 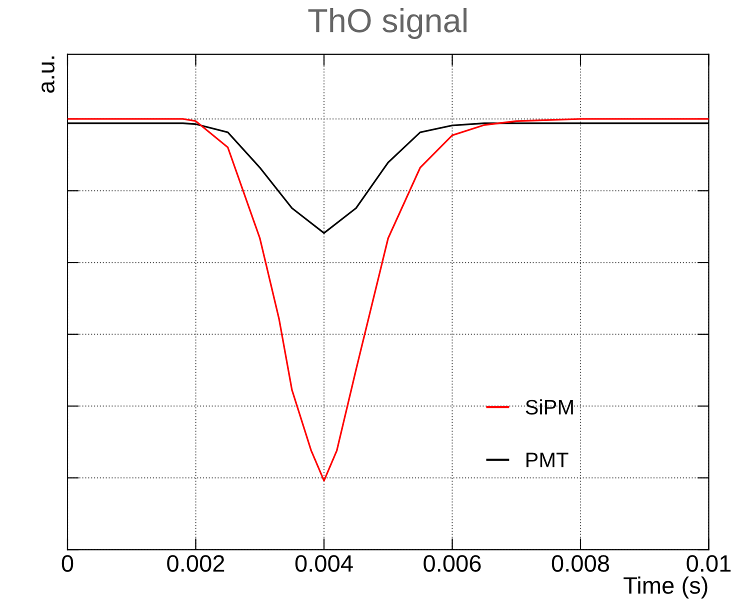 What do you see at coordinates (387, 24) in the screenshot?
I see `chart-title: ThO signal` at bounding box center [387, 24].